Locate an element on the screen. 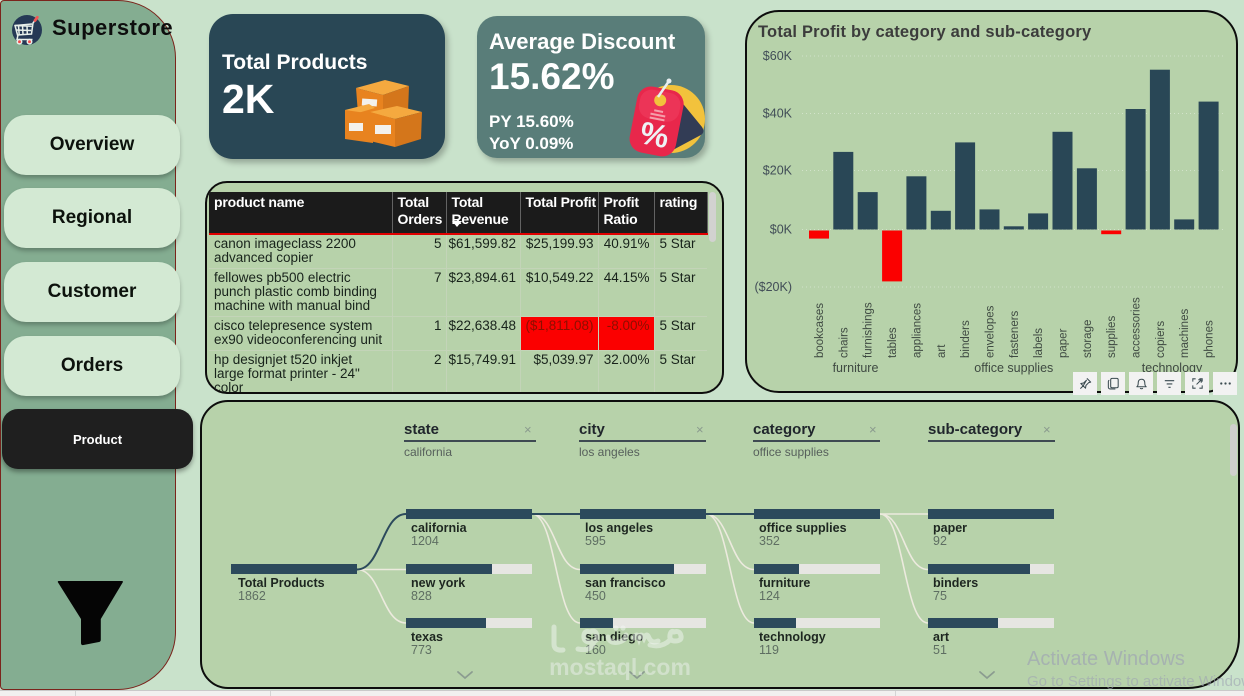  svg-text: art is located at coordinates (942, 351).